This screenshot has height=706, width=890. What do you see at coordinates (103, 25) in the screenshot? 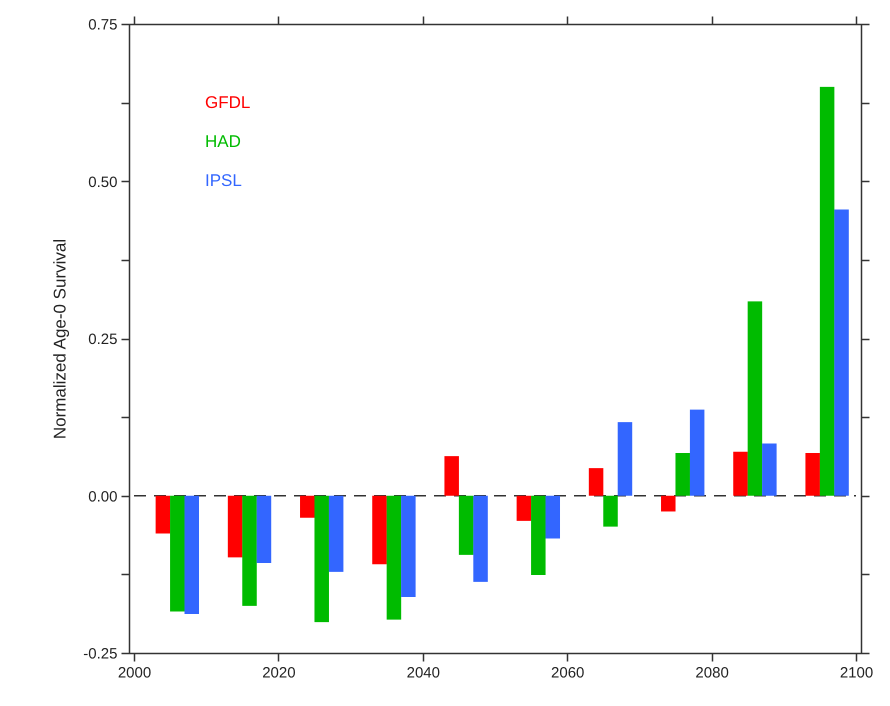
I see `y-tick-label: 0.75` at bounding box center [103, 25].